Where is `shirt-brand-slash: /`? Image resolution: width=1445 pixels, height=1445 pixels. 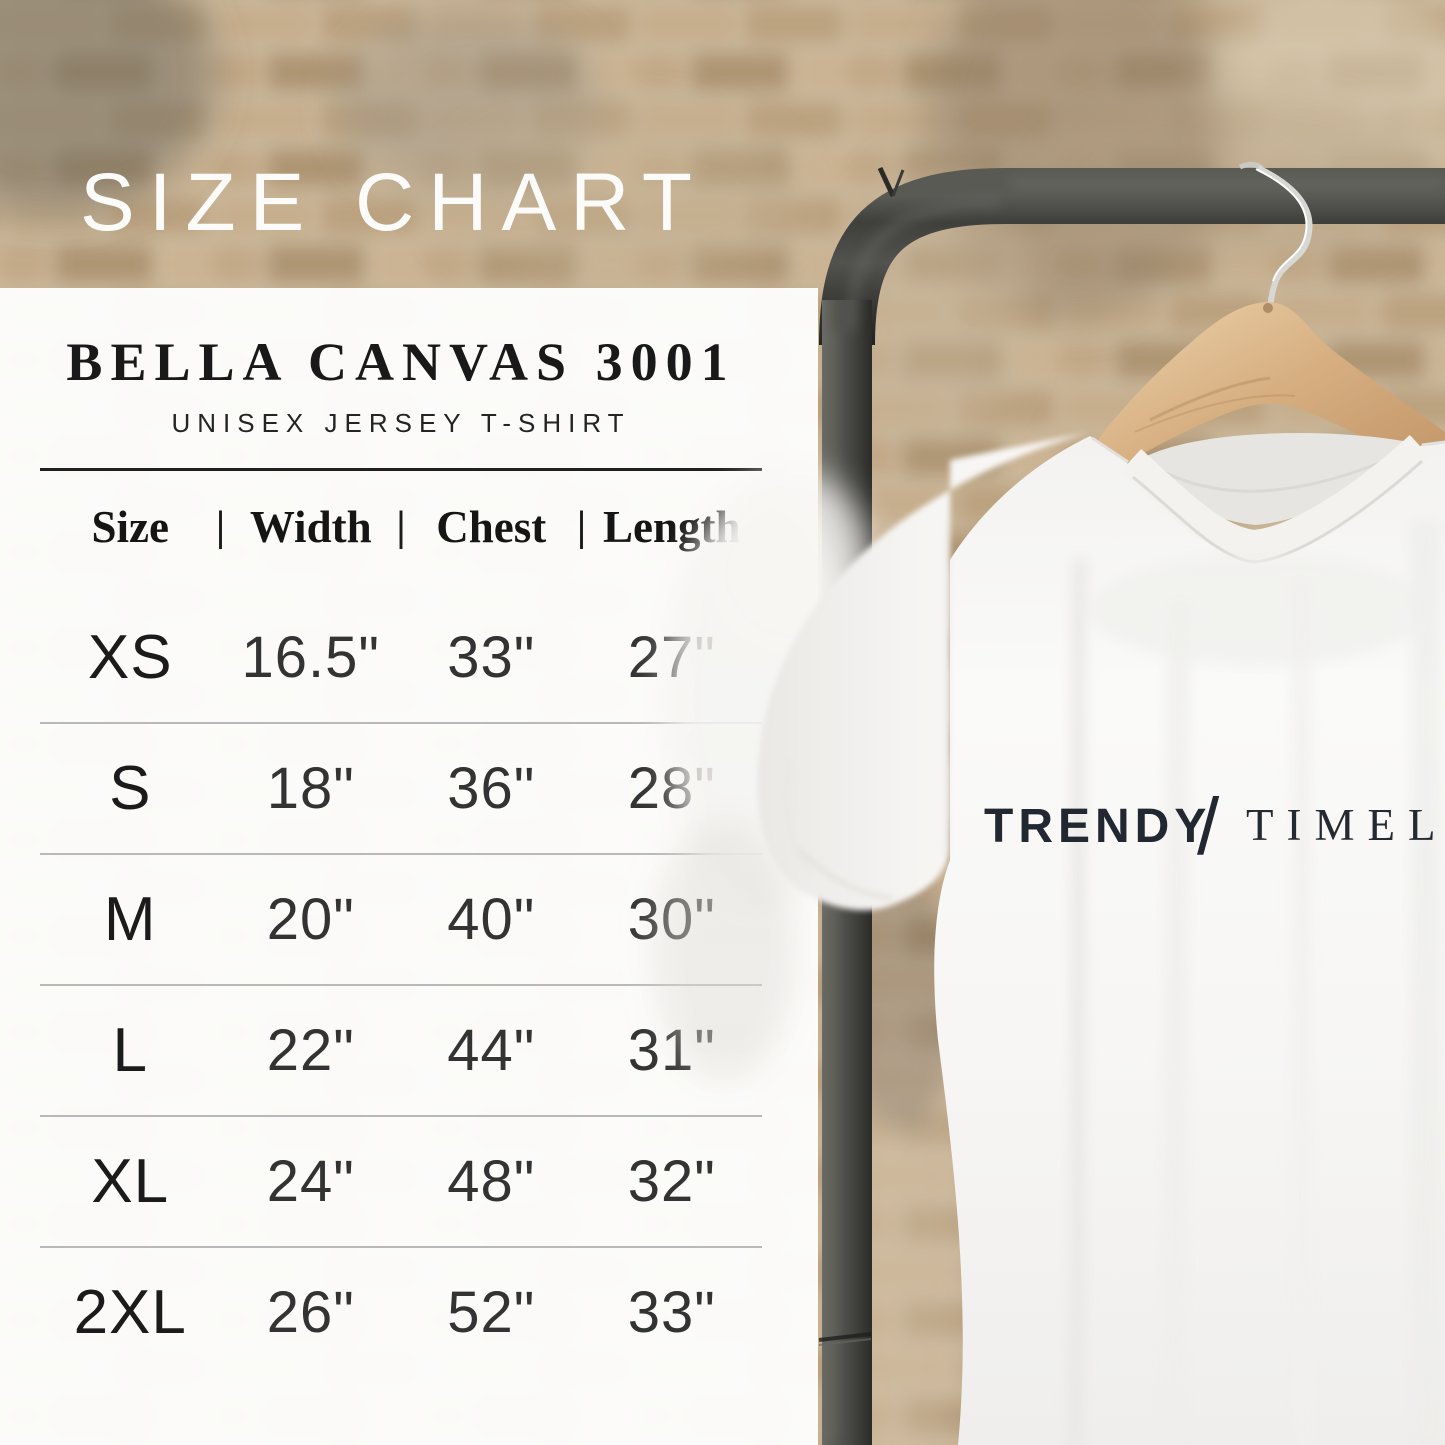 shirt-brand-slash: / is located at coordinates (1208, 826).